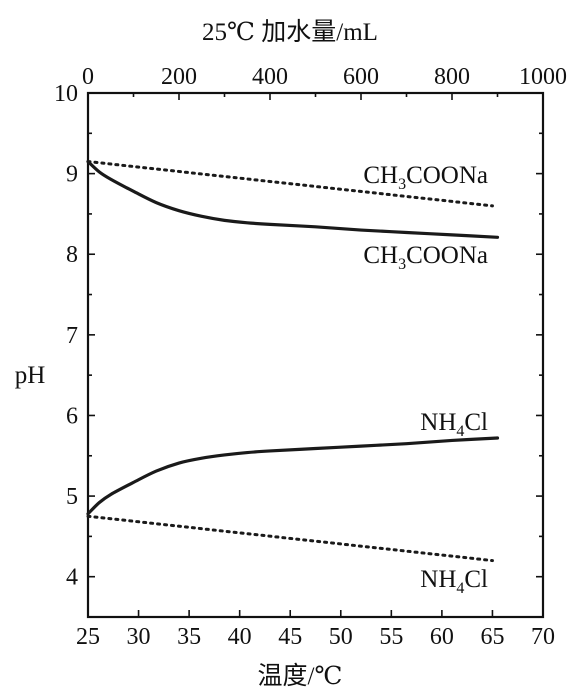  Describe the element at coordinates (341, 637) in the screenshot. I see `x-bottom-tick-label: 50` at that location.